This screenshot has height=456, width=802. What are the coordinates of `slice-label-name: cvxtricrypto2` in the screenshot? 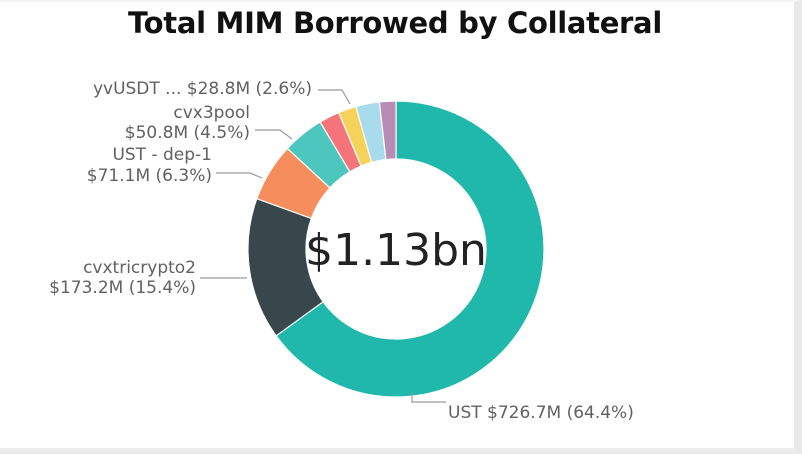 It's located at (139, 268).